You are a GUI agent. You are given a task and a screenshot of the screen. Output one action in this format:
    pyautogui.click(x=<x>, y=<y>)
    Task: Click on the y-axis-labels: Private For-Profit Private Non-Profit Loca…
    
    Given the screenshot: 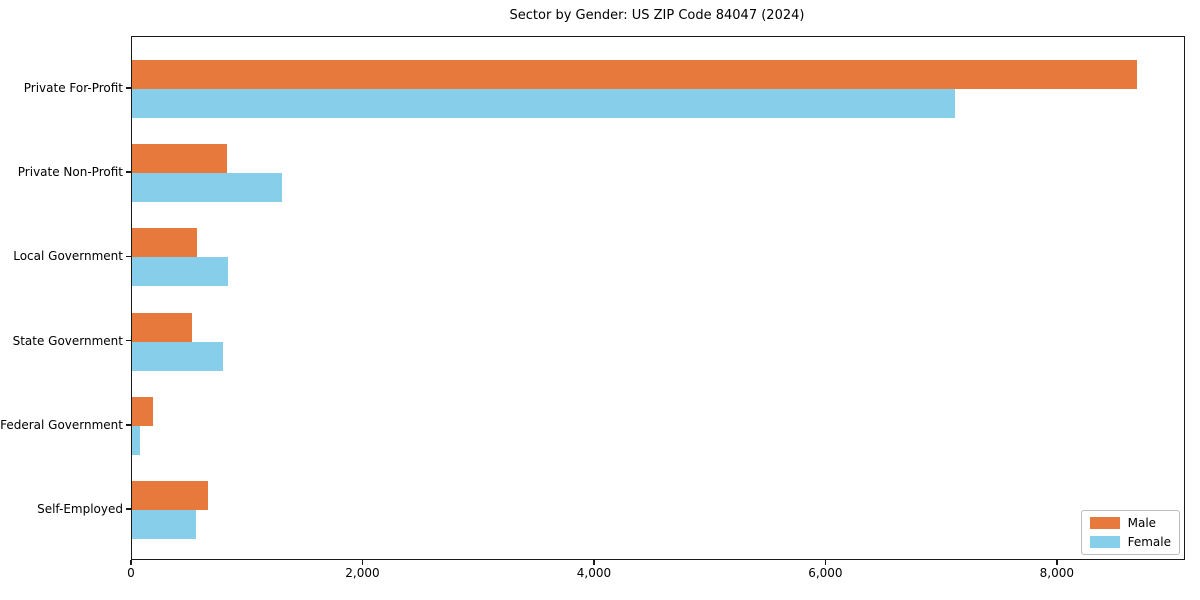 What is the action you would take?
    pyautogui.click(x=61, y=297)
    